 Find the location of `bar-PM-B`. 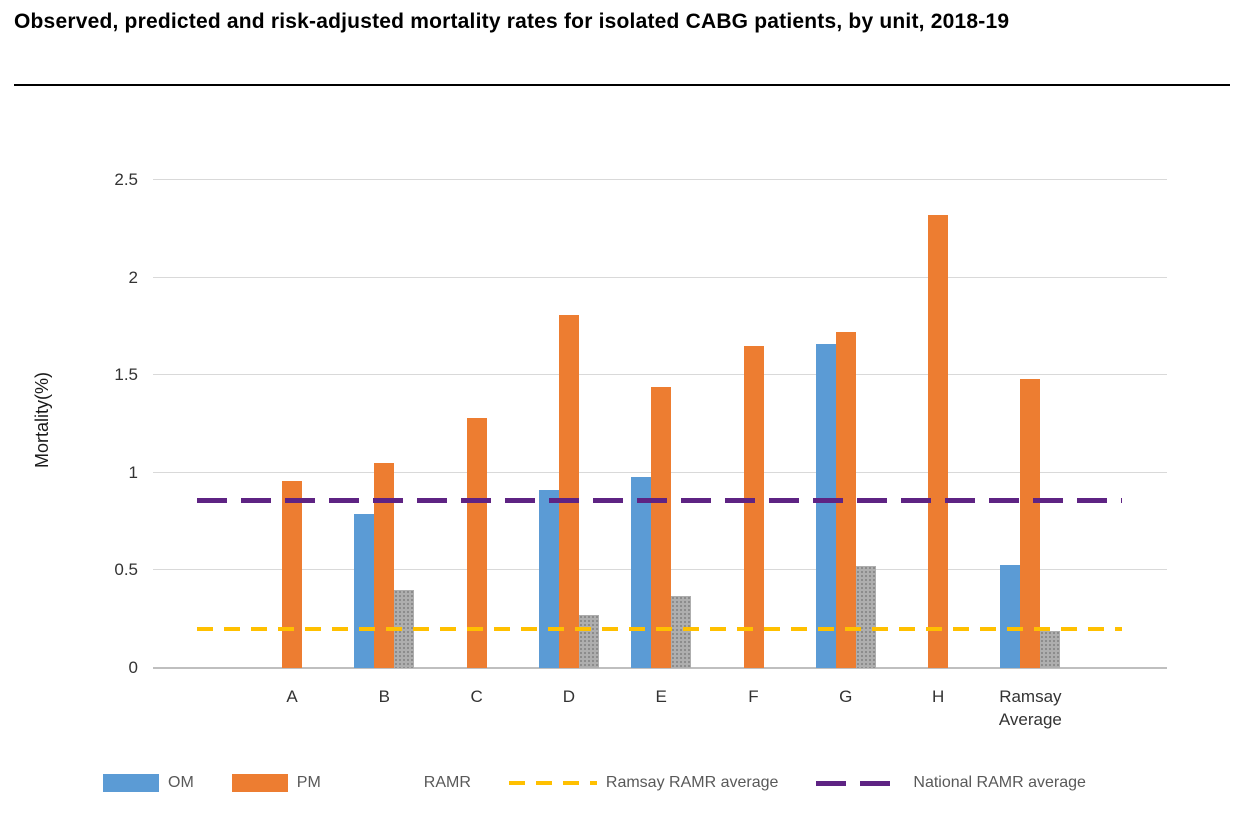

bar-PM-B is located at coordinates (384, 565).